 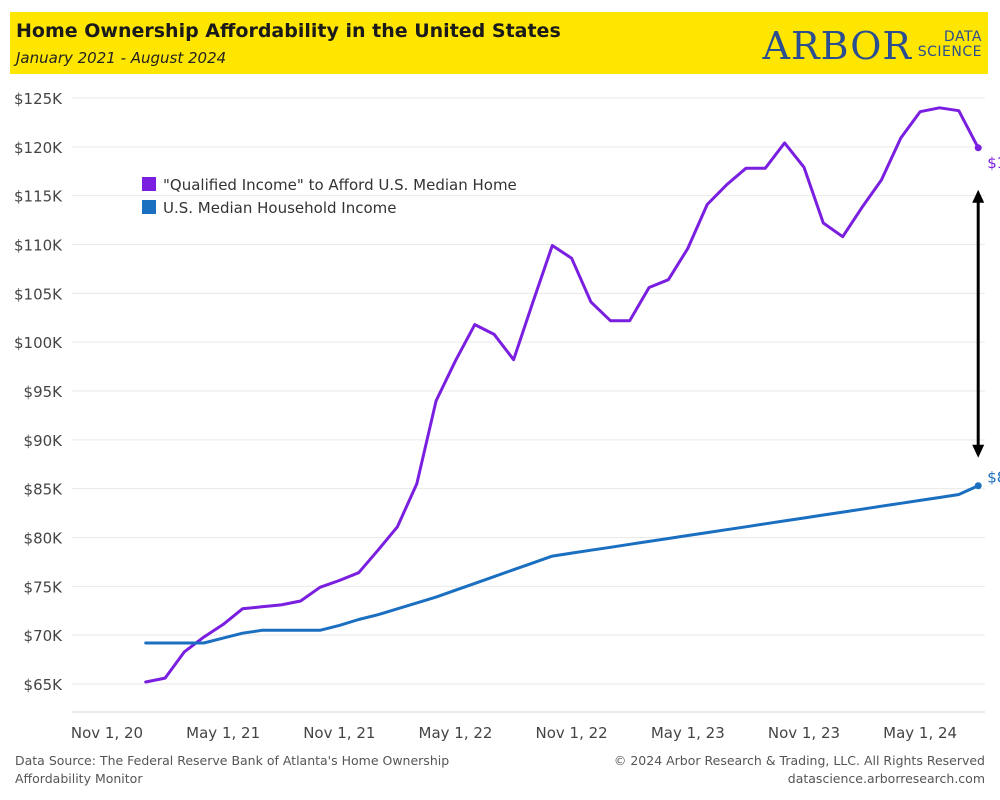 I want to click on y-tick-label: $105K, so click(x=38, y=294).